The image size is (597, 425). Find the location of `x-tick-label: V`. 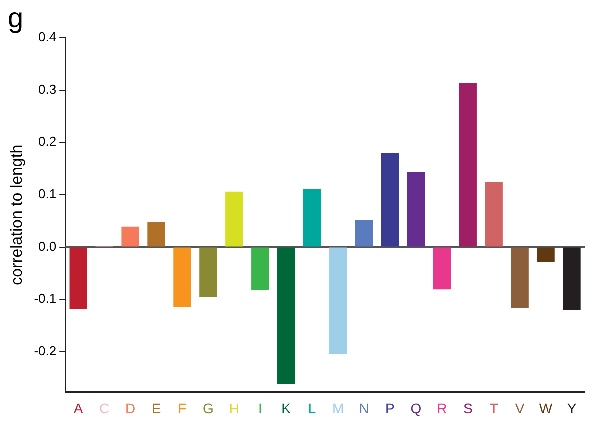

x-tick-label: V is located at coordinates (520, 408).